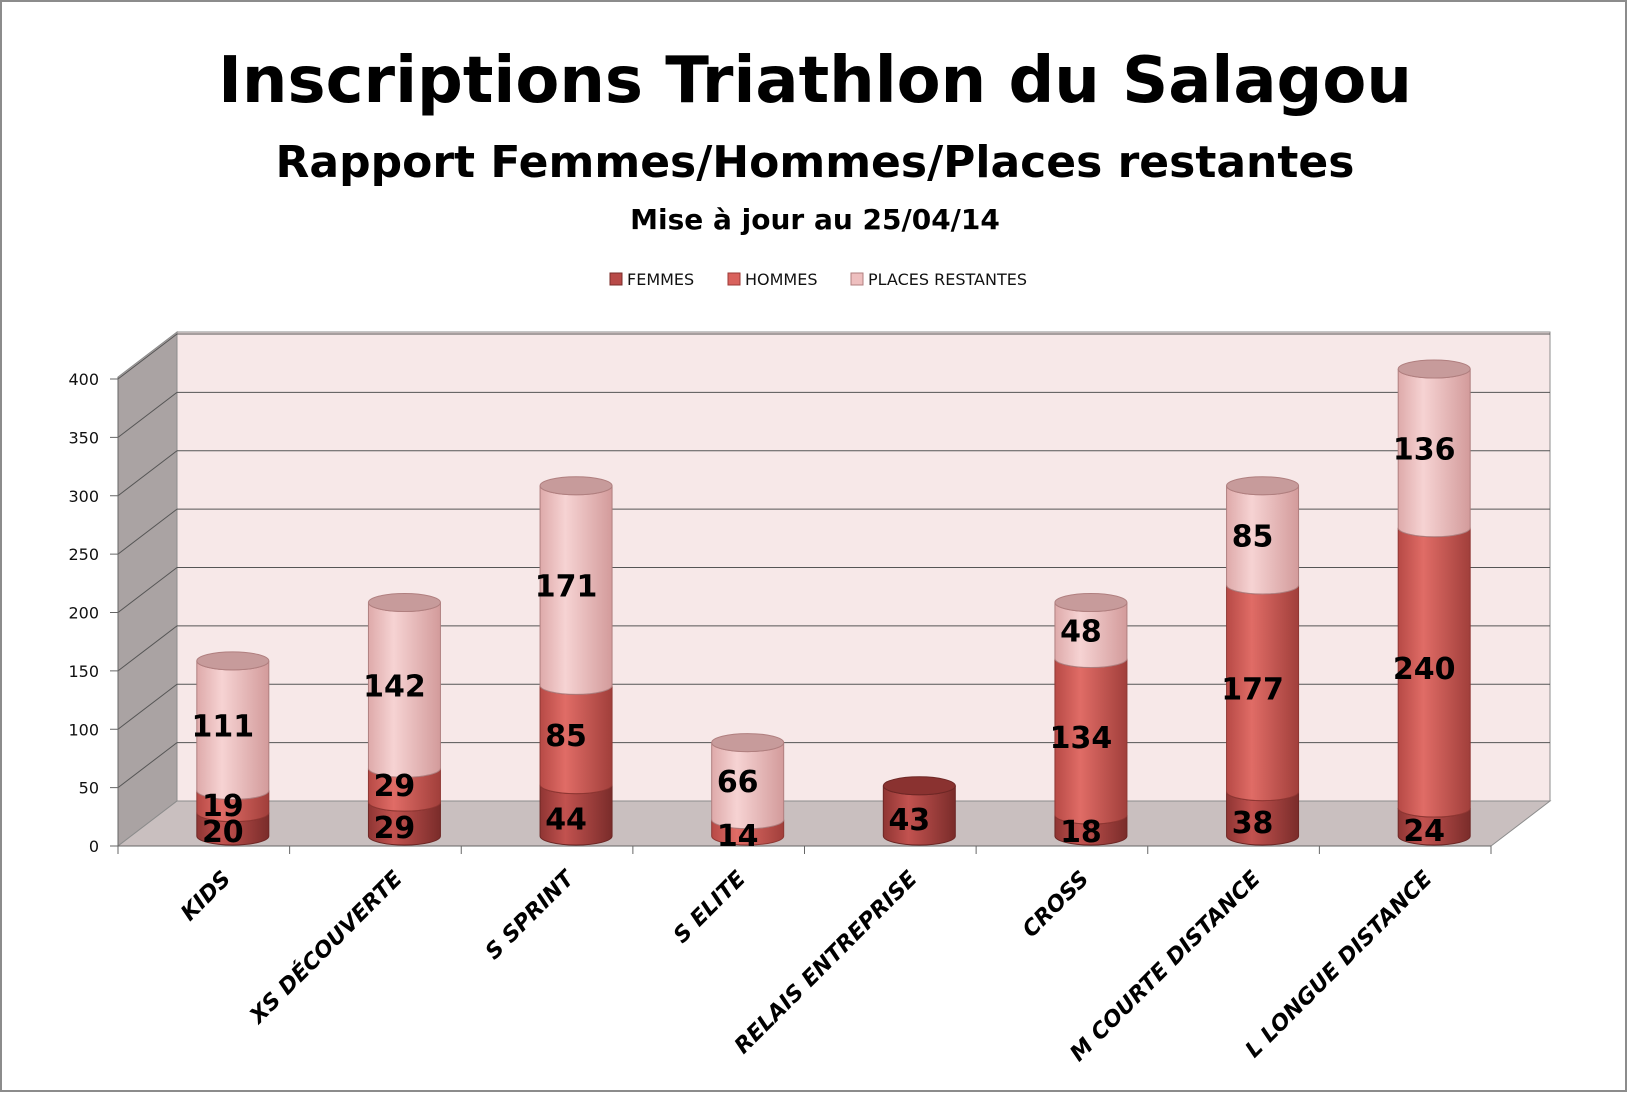  I want to click on legend-swatch-hommes, so click(734, 279).